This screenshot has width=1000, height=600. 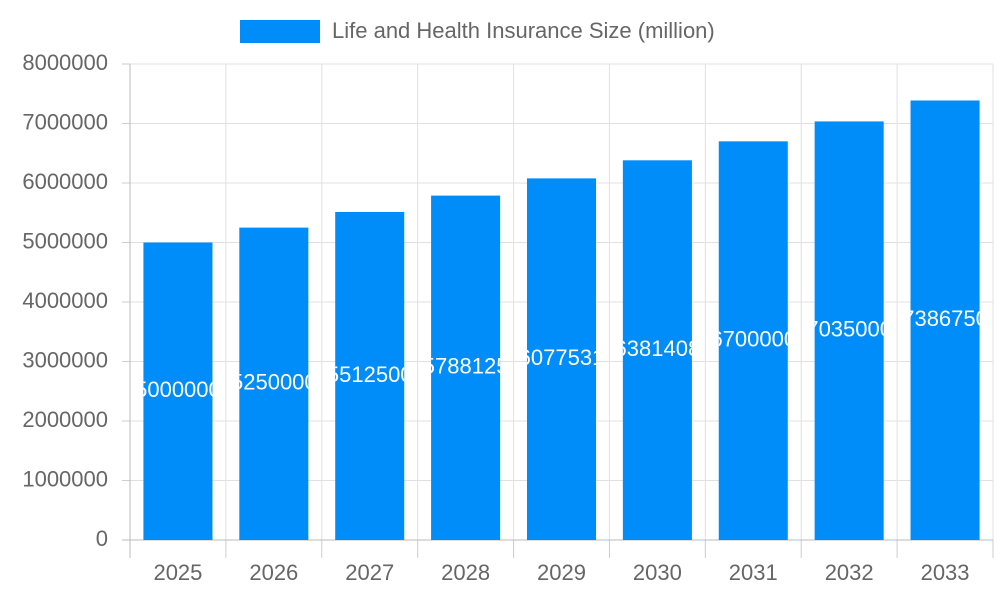 I want to click on y-tick-label: 8000000, so click(x=65, y=62).